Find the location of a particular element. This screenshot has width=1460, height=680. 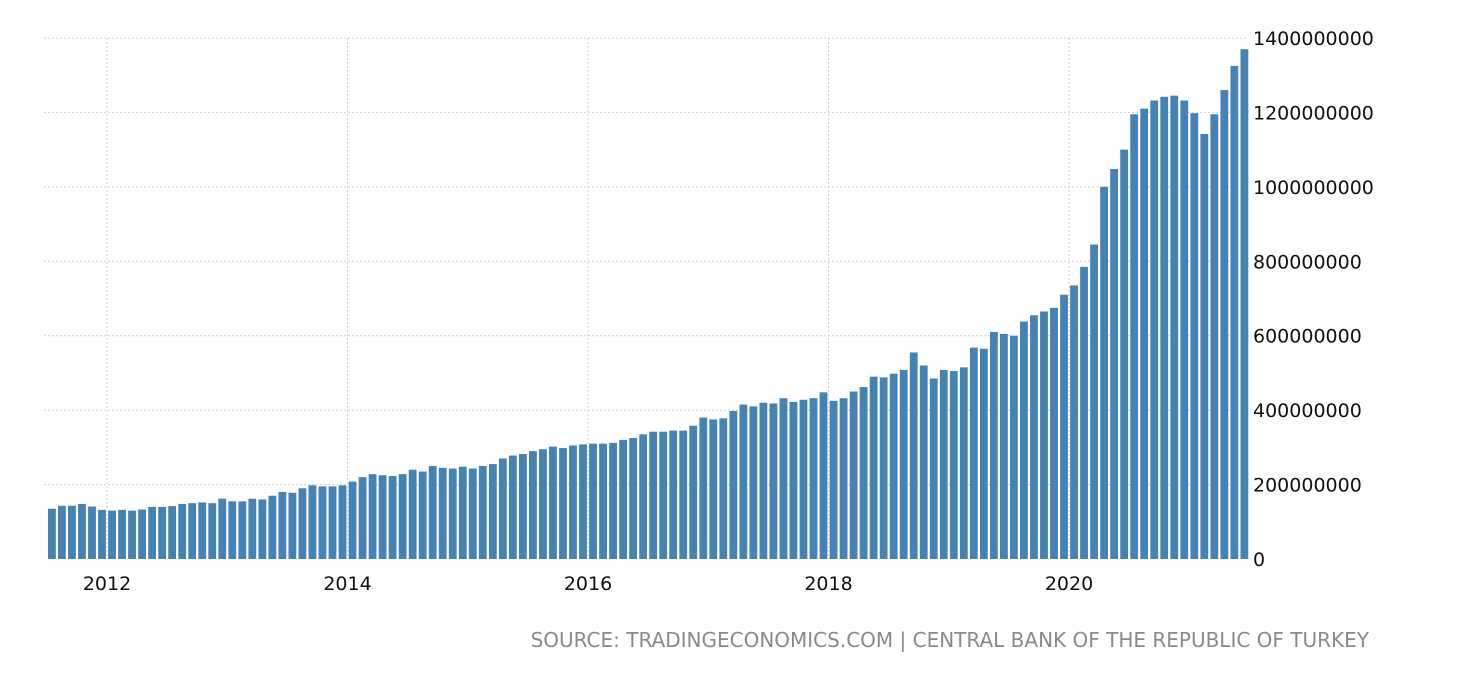

x-axis-tick-labels: 2012 2014 2016 2018 2020 is located at coordinates (588, 584).